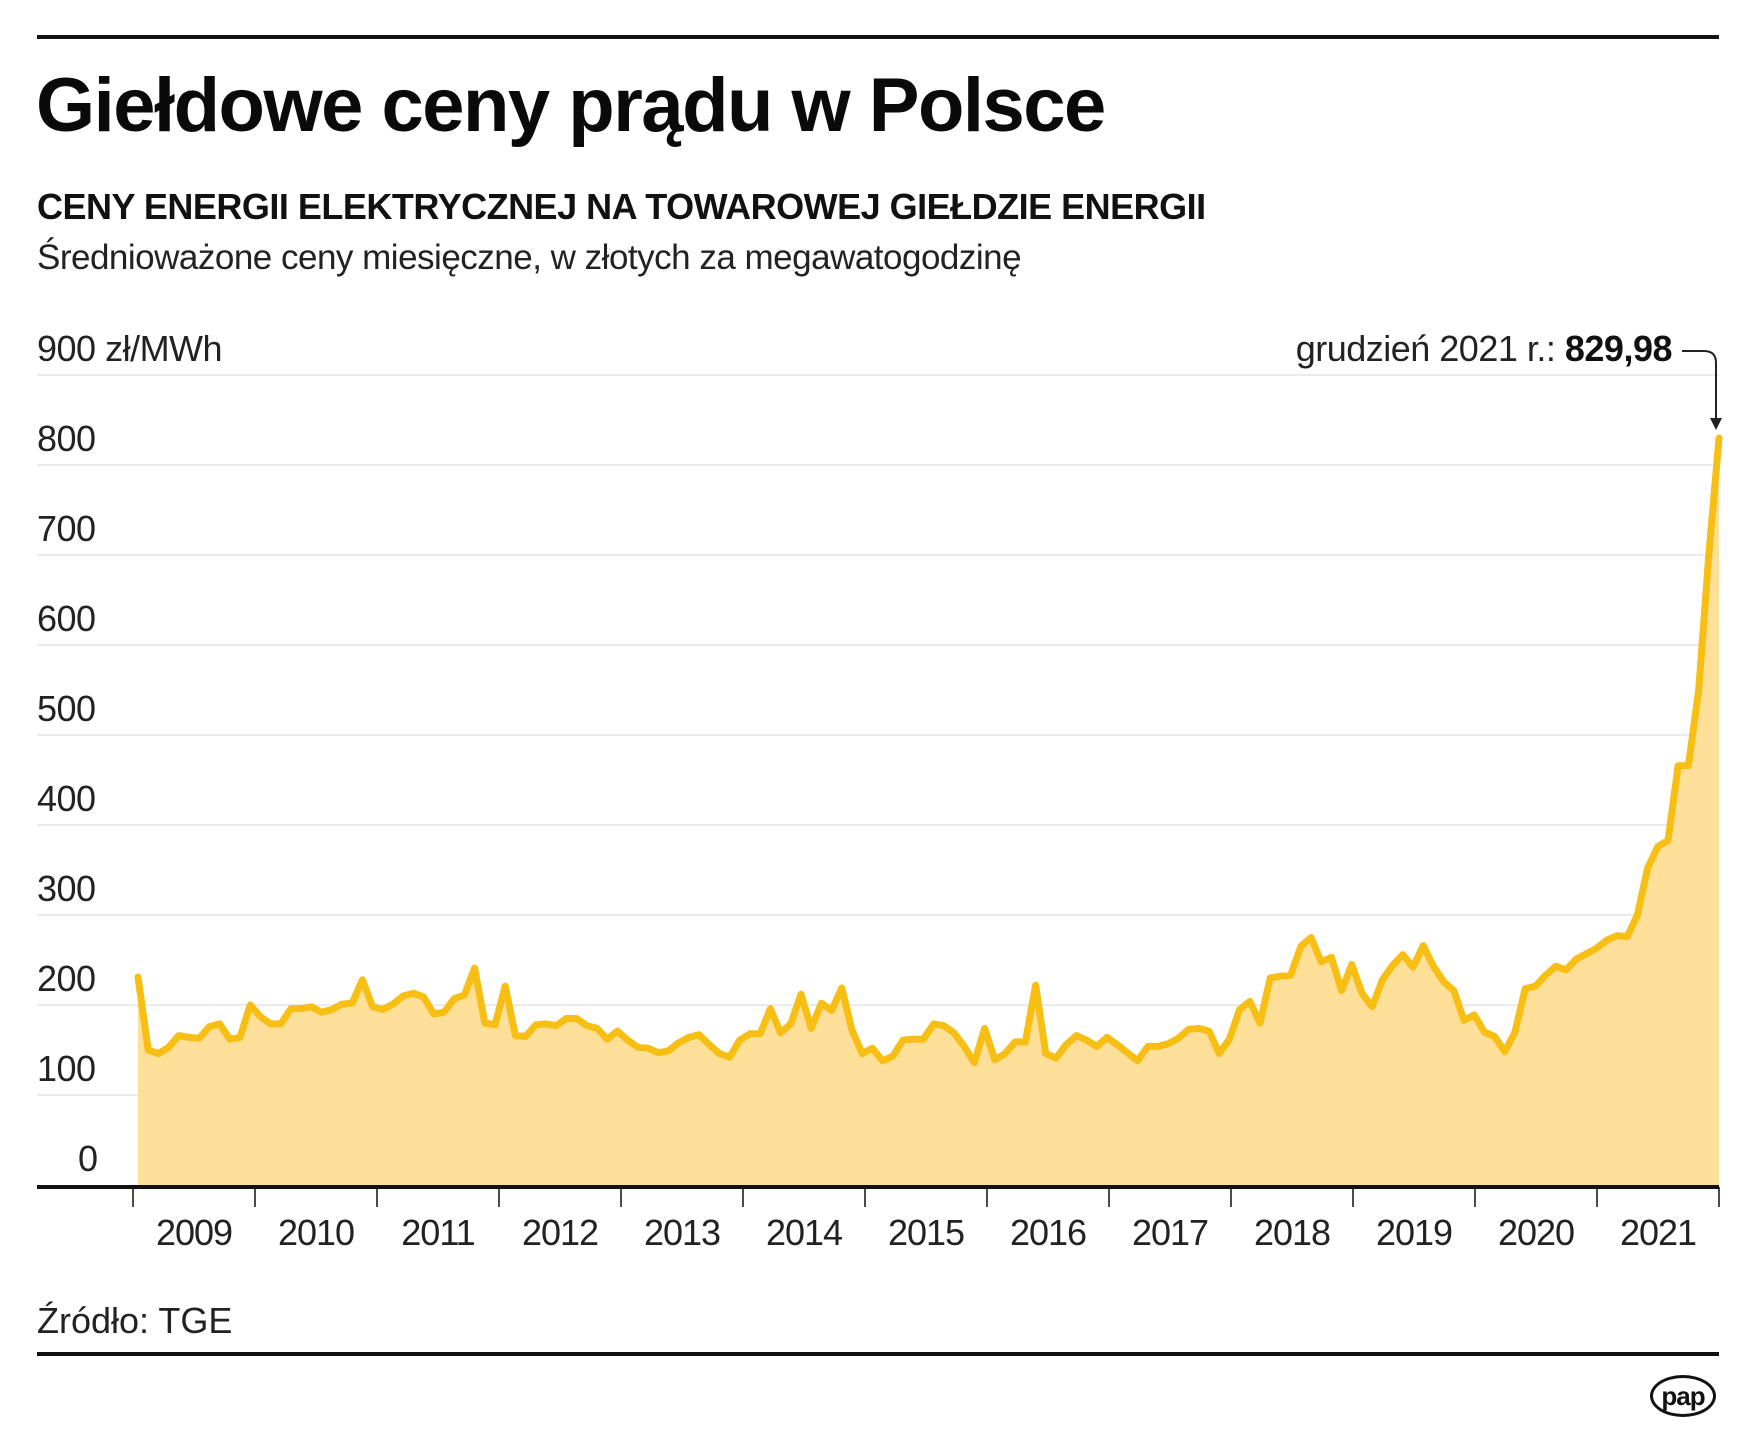 Image resolution: width=1755 pixels, height=1440 pixels. Describe the element at coordinates (878, 1354) in the screenshot. I see `bottom-rule` at that location.